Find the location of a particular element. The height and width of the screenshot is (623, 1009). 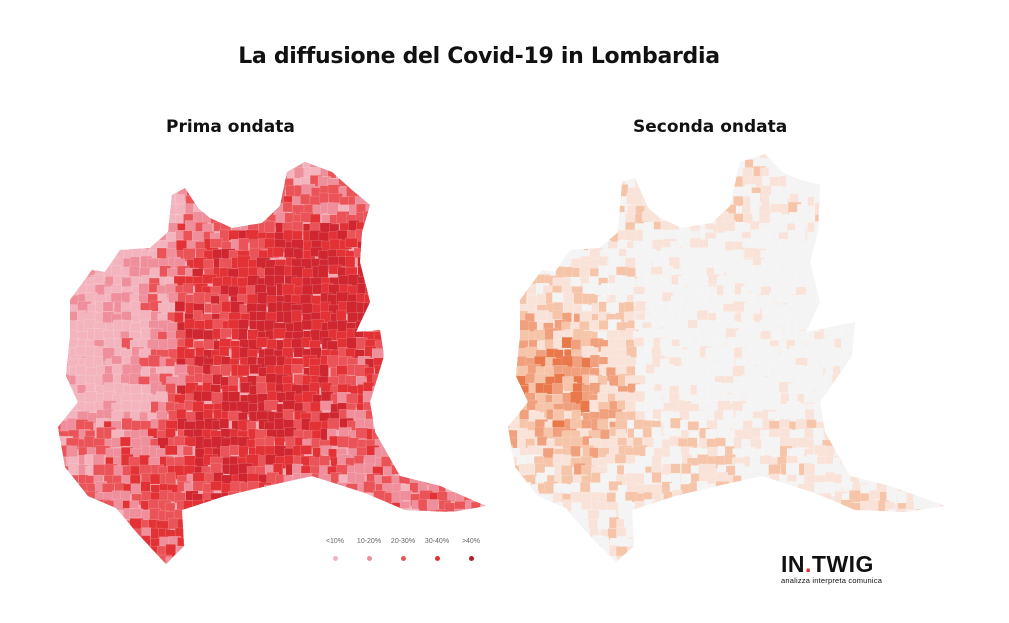

logo-tagline: analizza interpreta comunica is located at coordinates (832, 580).